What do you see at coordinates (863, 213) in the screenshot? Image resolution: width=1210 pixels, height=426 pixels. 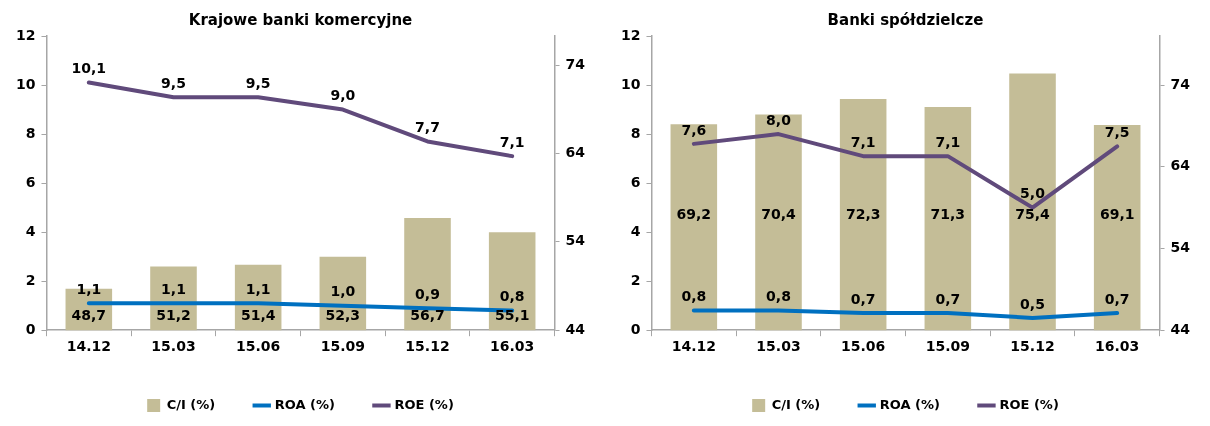 I see `data-label: 72,3` at bounding box center [863, 213].